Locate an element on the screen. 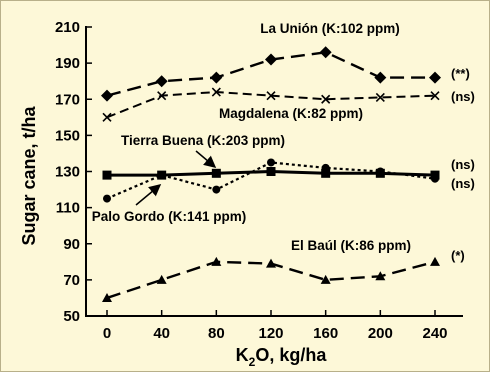 Image resolution: width=490 pixels, height=372 pixels. x-axis-title-subscript: 2 is located at coordinates (252, 362).